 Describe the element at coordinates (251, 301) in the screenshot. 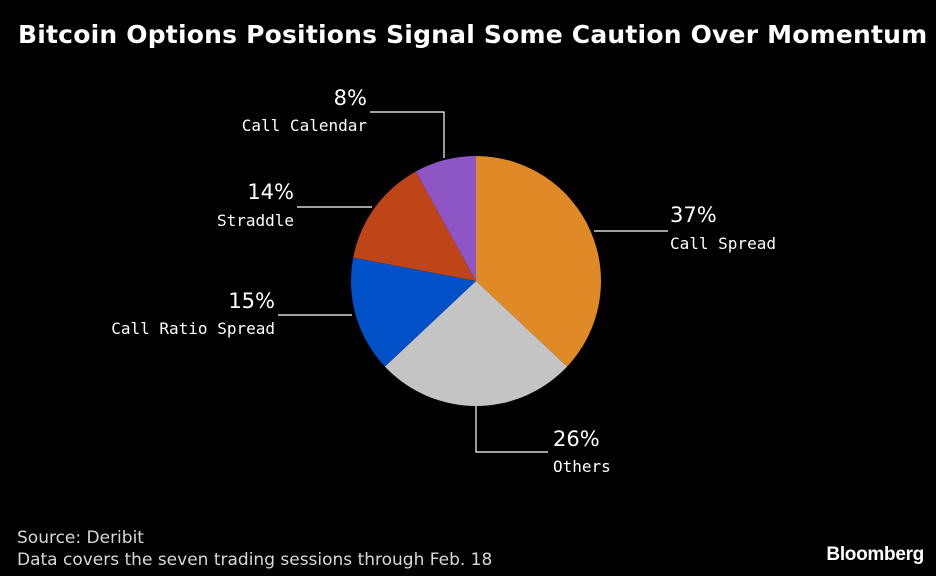

I see `percent-label-call-ratio-spread: 15%` at that location.